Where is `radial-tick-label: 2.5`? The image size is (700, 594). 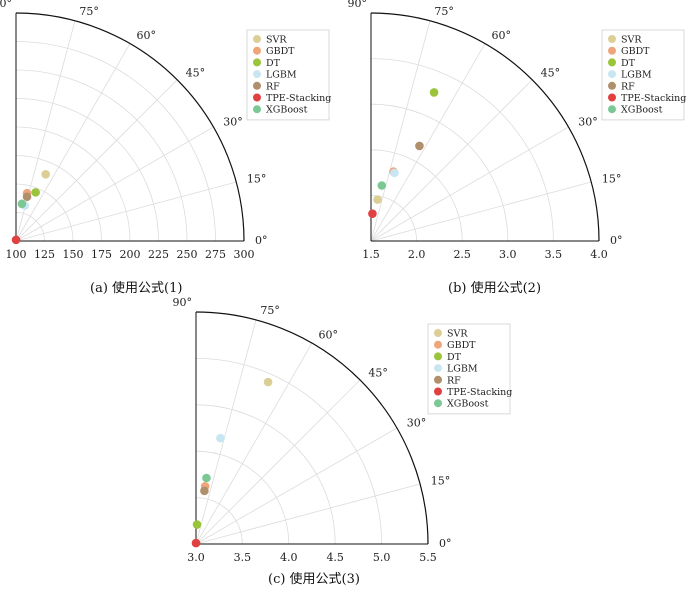
radial-tick-label: 2.5 is located at coordinates (462, 254).